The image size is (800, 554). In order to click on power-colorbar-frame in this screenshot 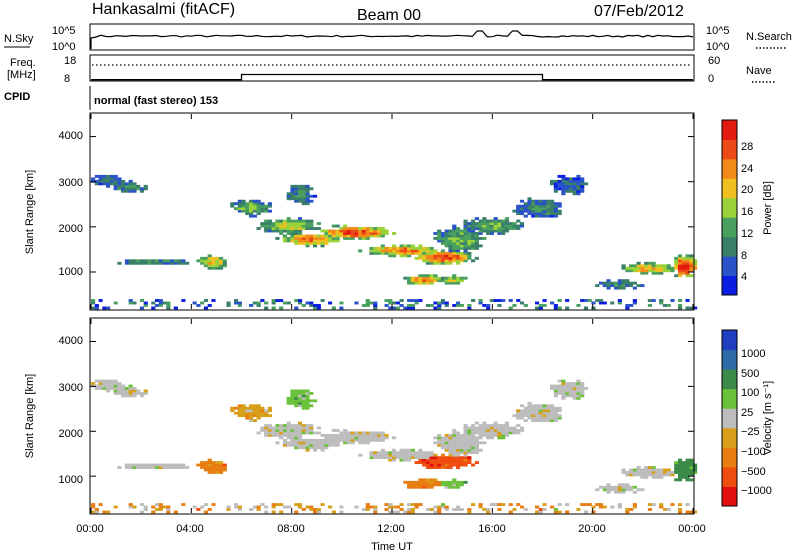, I will do `click(729, 207)`.